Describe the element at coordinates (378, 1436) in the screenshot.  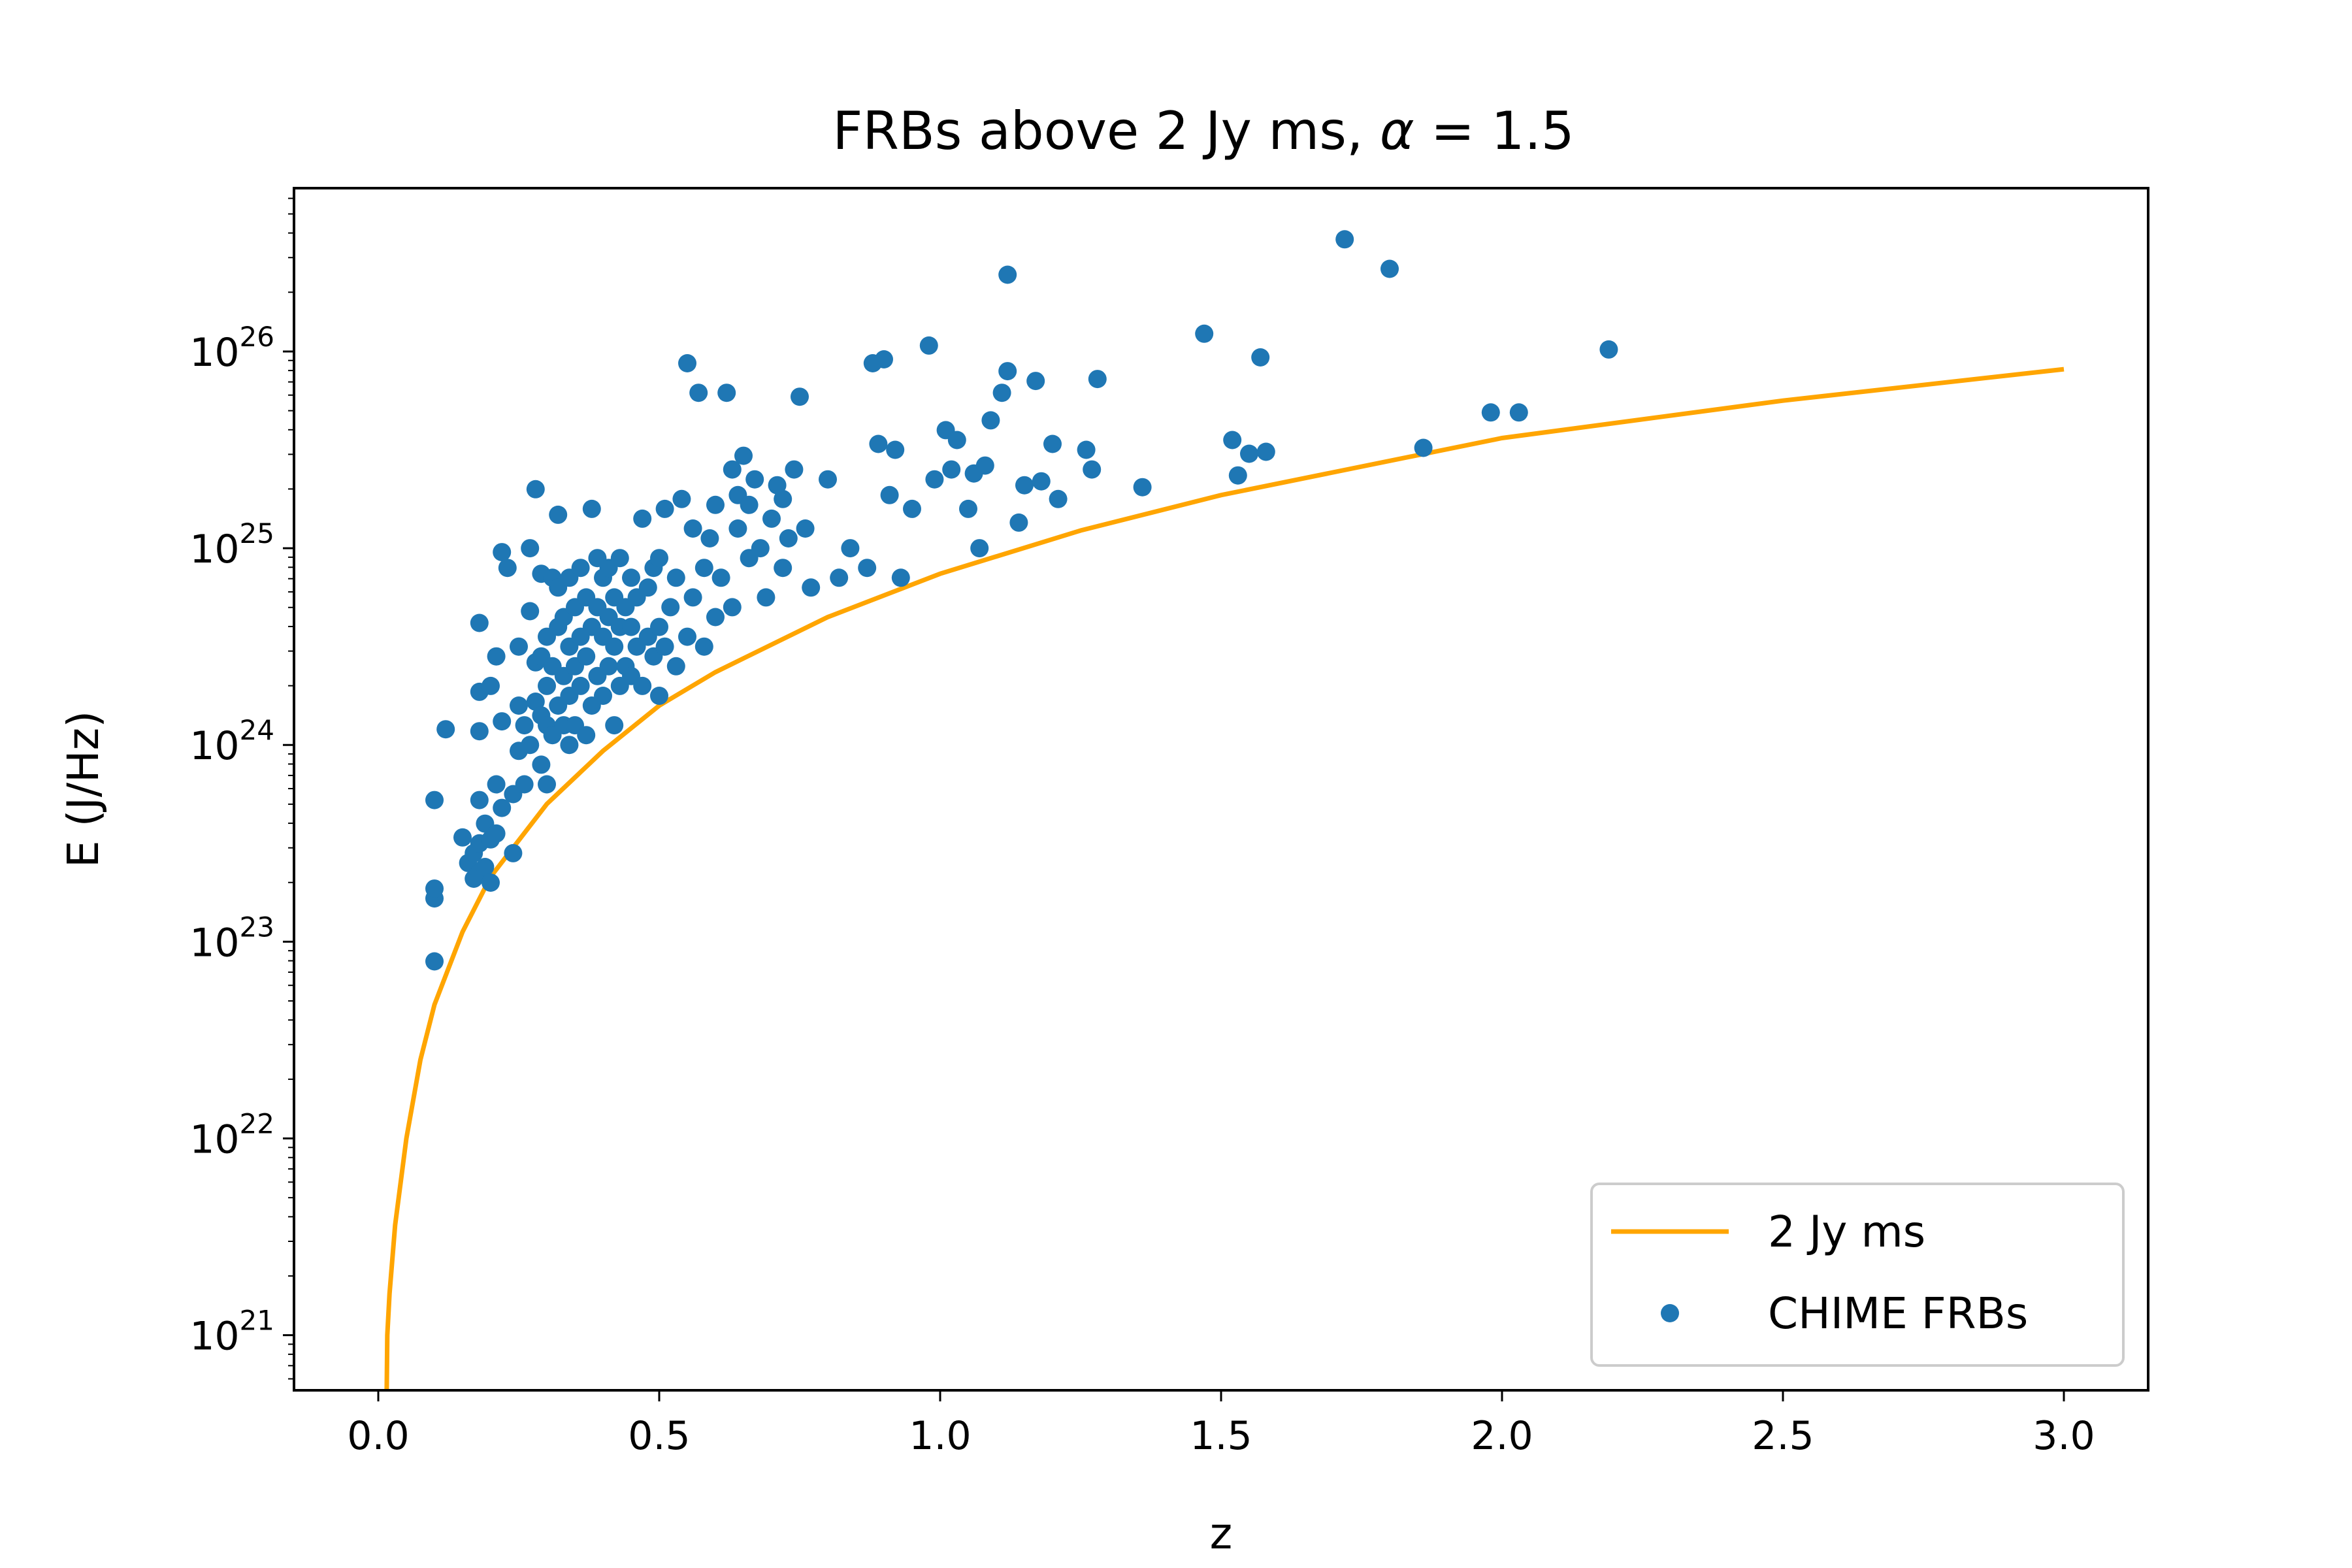
I see `x-tick-label: 0.0` at that location.